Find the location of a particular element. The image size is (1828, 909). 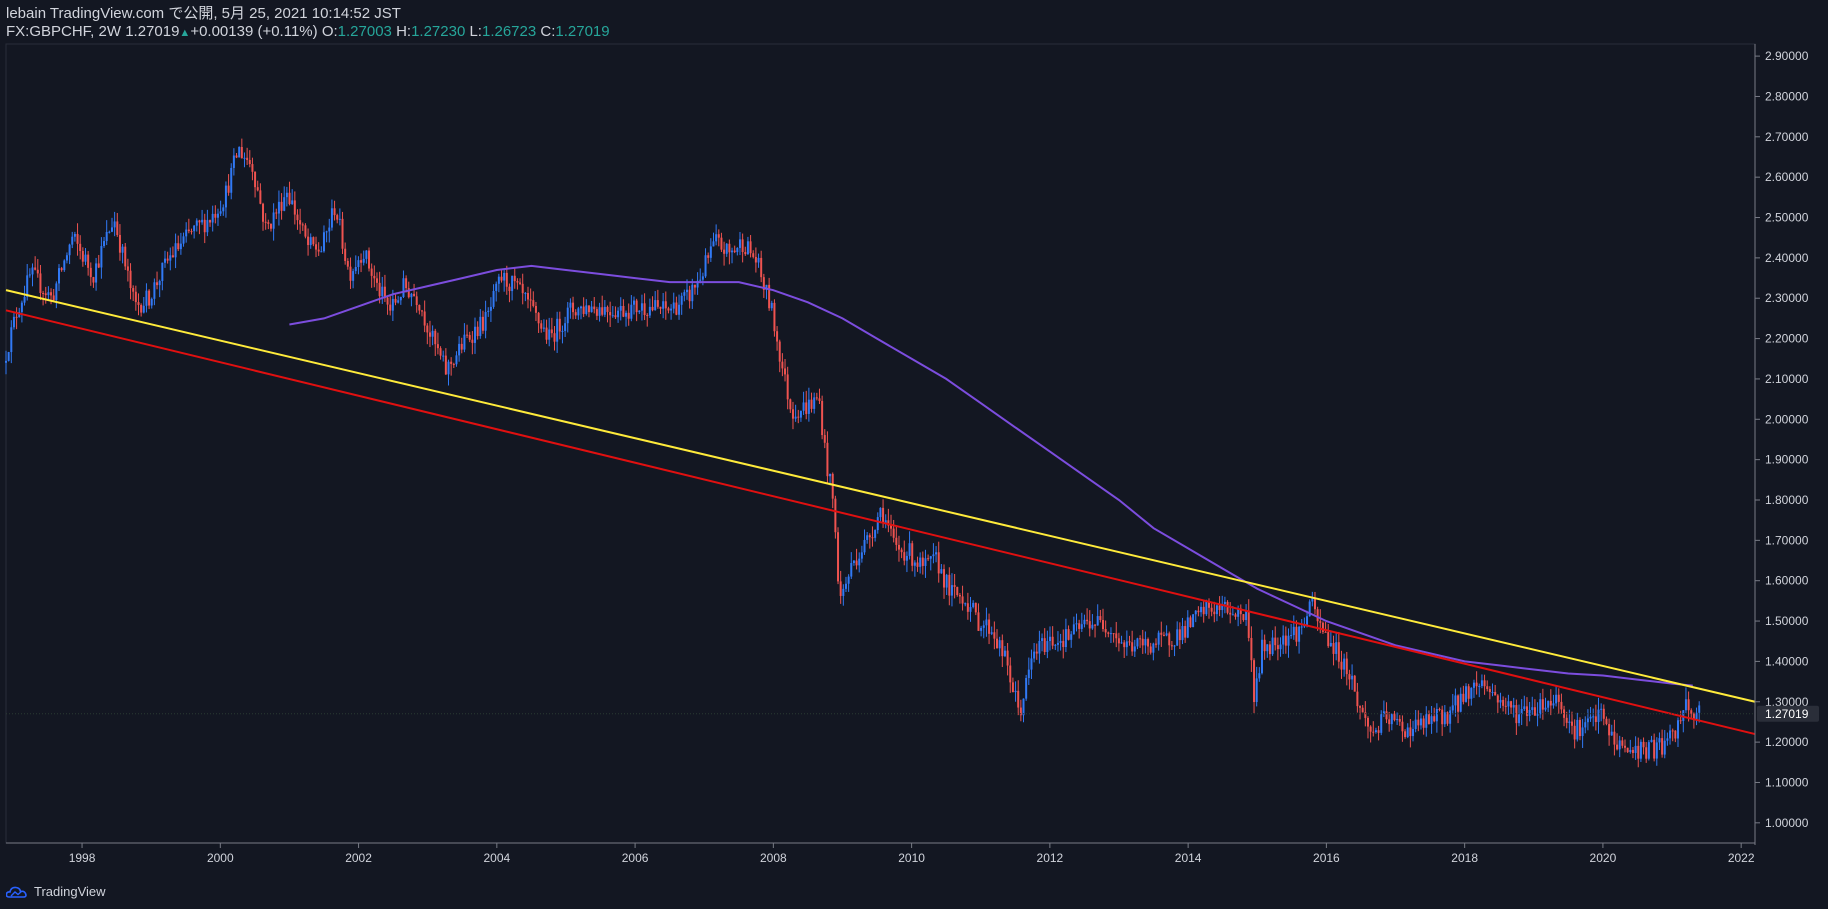

symbol-label: FX:GBPCHF, 2W is located at coordinates (64, 31).